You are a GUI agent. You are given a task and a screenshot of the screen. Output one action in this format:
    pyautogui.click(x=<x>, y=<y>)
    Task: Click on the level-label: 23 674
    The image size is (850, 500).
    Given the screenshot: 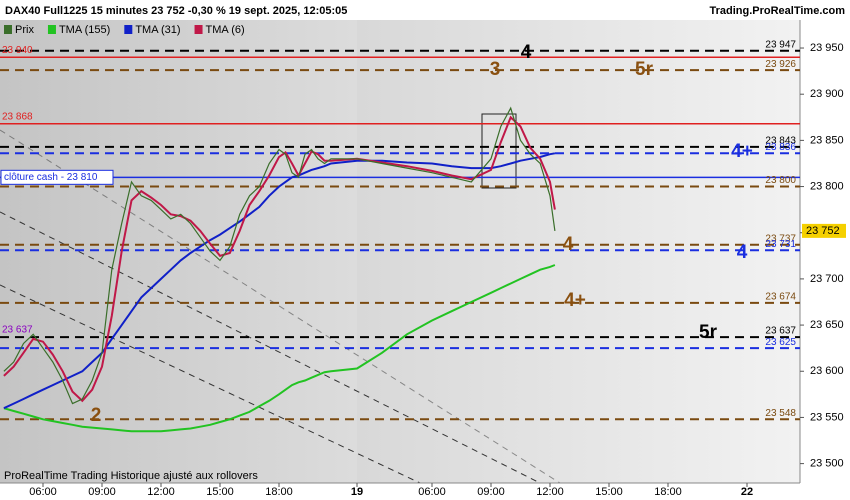 What is the action you would take?
    pyautogui.click(x=780, y=297)
    